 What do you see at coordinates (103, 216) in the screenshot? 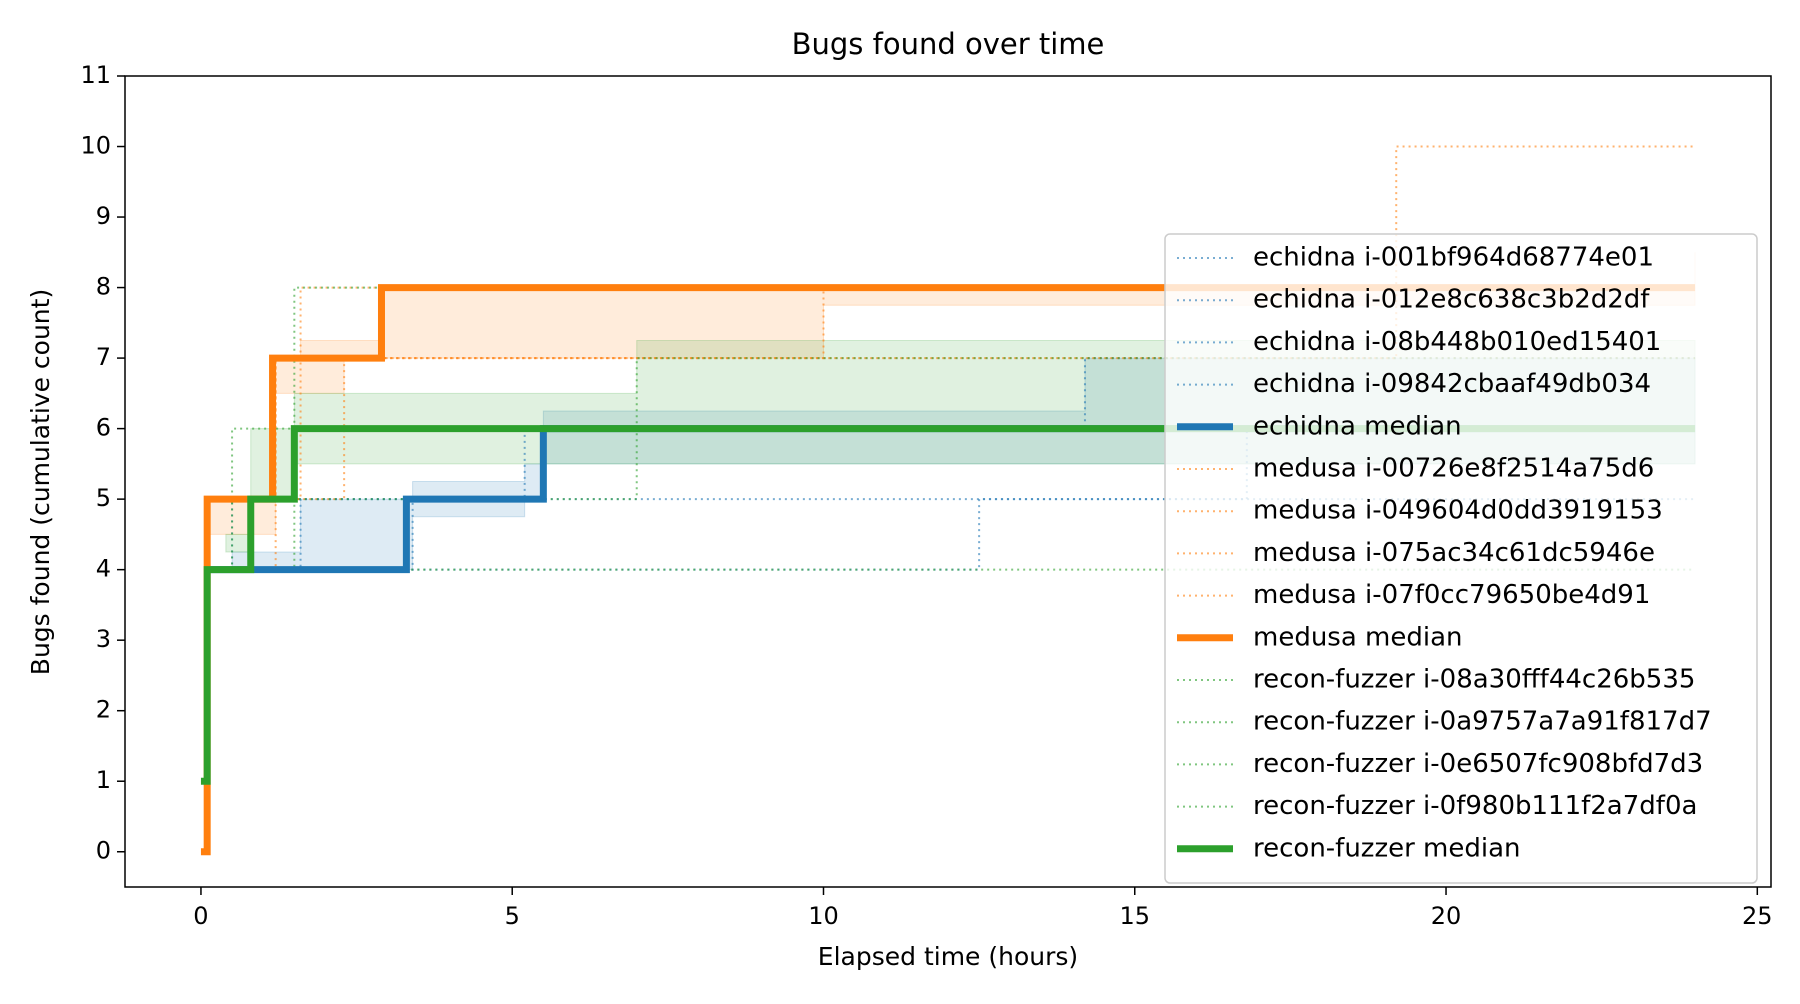
I see `y-tick-label: 9` at bounding box center [103, 216].